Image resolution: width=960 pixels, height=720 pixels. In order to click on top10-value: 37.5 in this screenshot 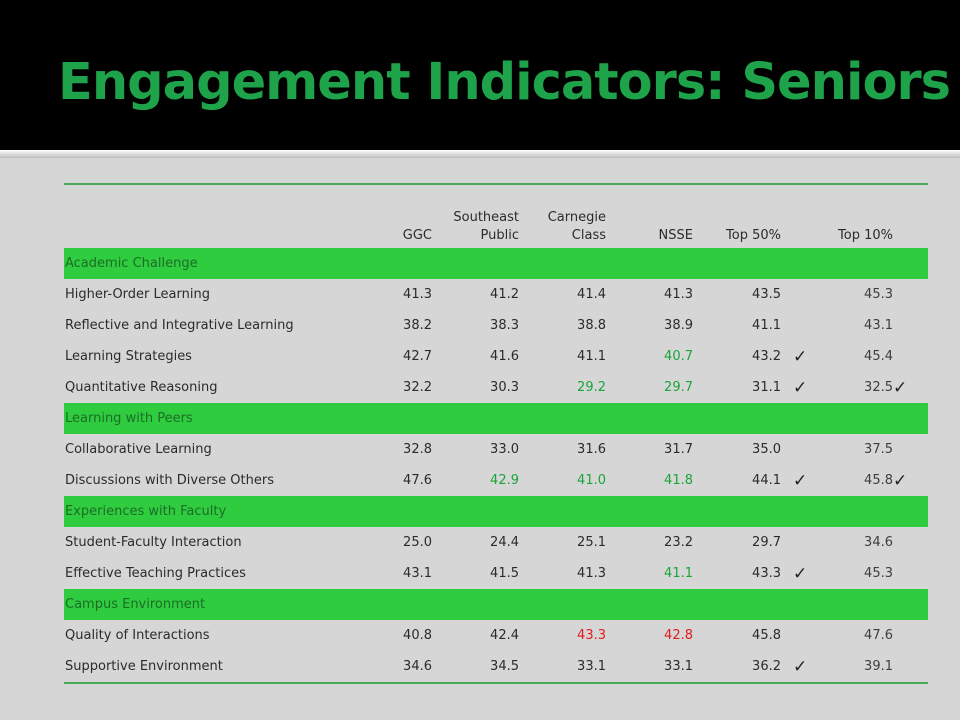, I will do `click(878, 449)`.